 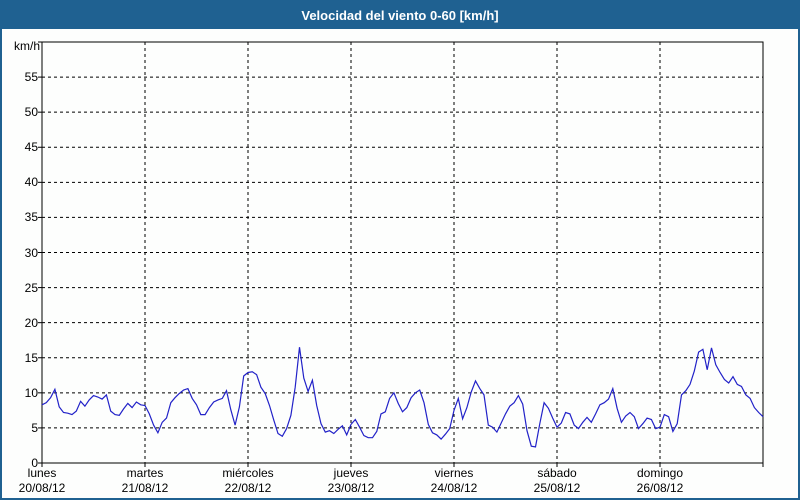 I want to click on x-day-label: miércoles 22/08/12, so click(x=248, y=482).